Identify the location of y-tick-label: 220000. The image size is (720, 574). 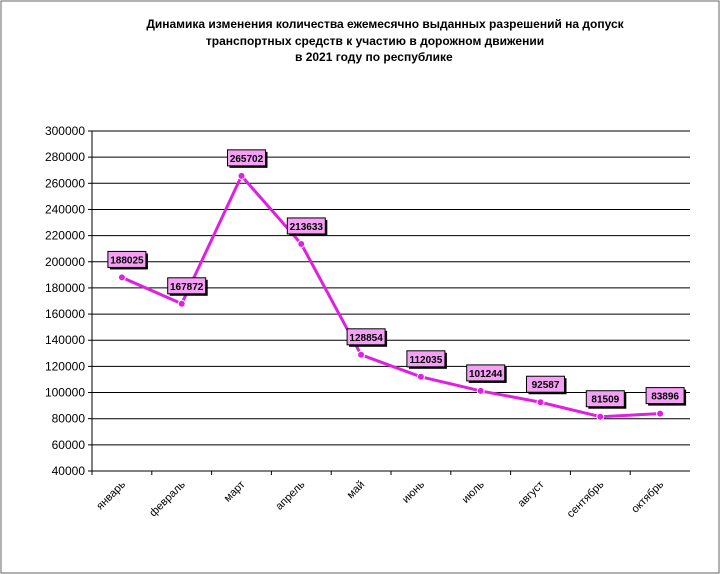
(65, 236).